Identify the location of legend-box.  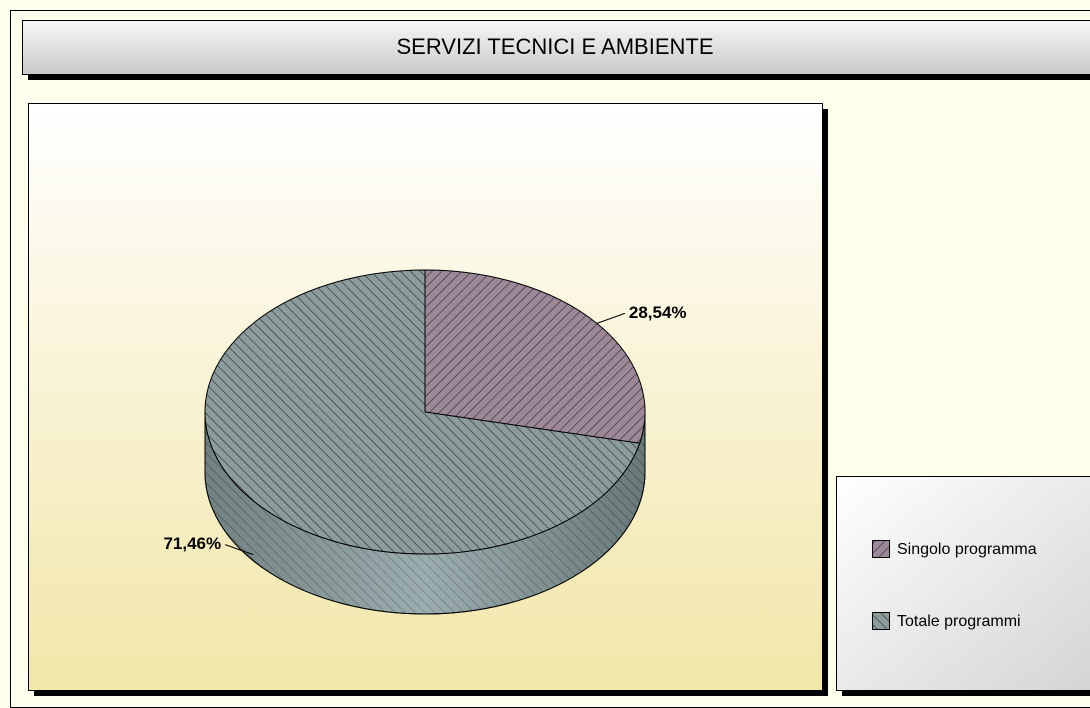
(963, 583).